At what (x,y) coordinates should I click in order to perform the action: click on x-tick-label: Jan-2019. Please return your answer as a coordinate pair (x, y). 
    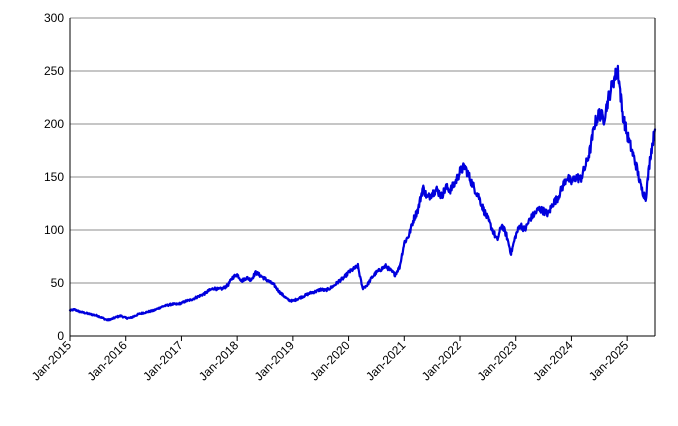
    Looking at the image, I should click on (275, 361).